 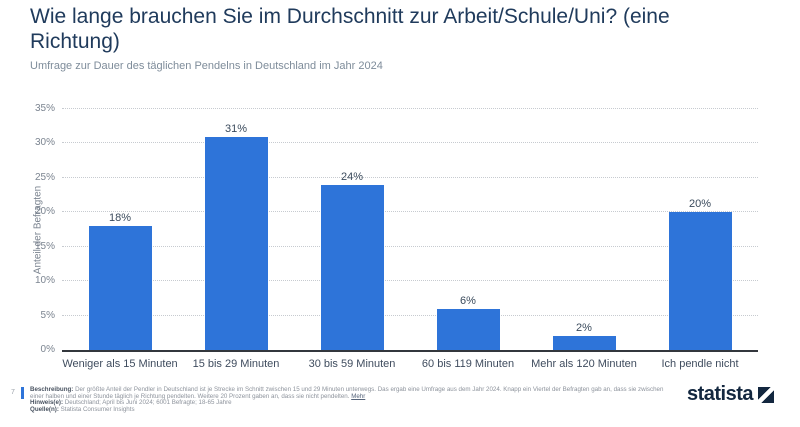 What do you see at coordinates (22, 393) in the screenshot?
I see `footer-accent-bar` at bounding box center [22, 393].